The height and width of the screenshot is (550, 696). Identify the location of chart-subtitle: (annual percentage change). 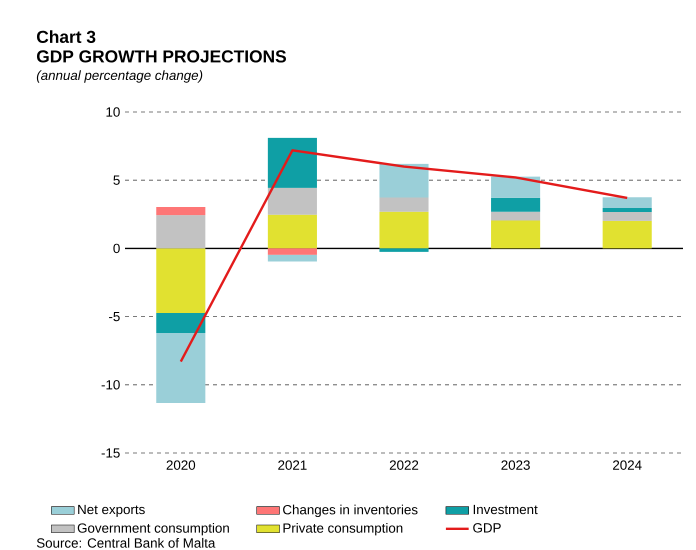
(119, 76).